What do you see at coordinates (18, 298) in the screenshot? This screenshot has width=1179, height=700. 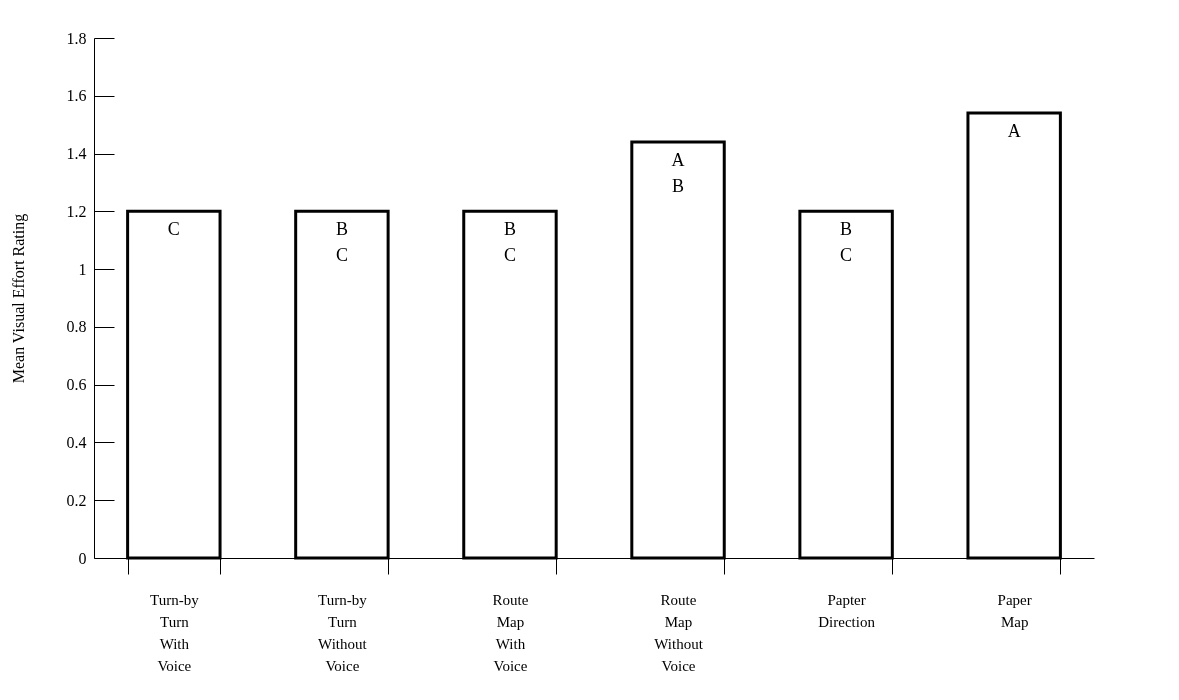 I see `y-axis-title: Mean Visual Effort Rating` at bounding box center [18, 298].